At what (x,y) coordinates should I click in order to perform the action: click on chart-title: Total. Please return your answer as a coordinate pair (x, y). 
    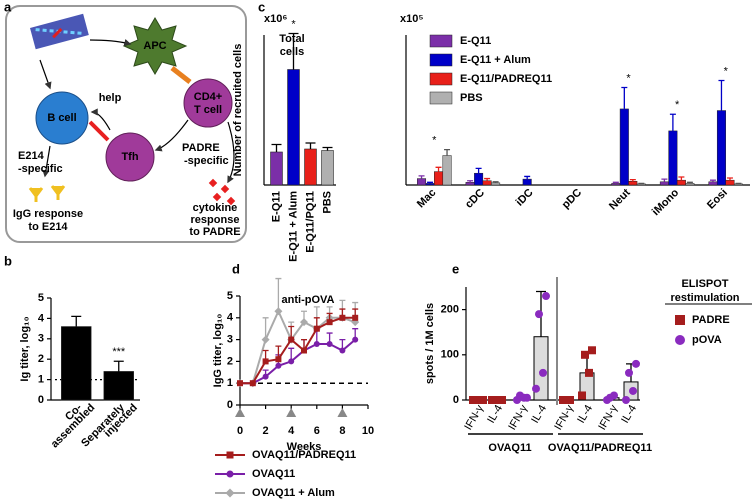
    Looking at the image, I should click on (291, 39).